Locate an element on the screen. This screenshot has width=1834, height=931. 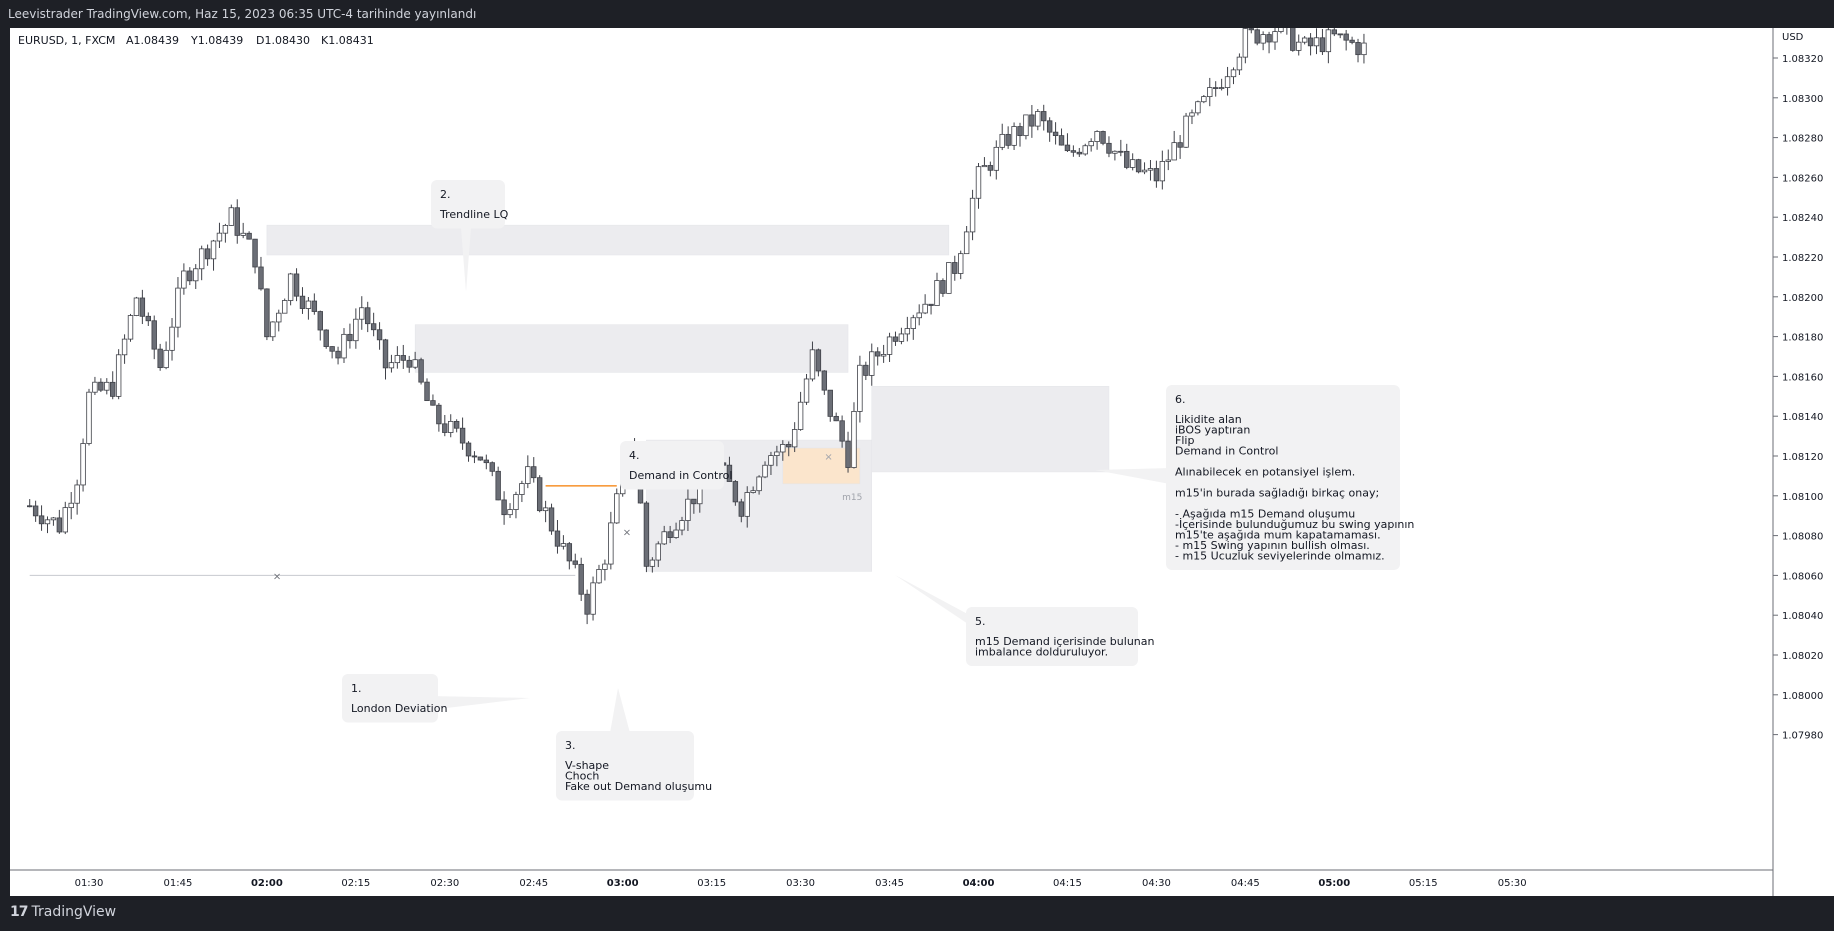
note-5-line: imbalance dolduruluyor. is located at coordinates (1041, 652).